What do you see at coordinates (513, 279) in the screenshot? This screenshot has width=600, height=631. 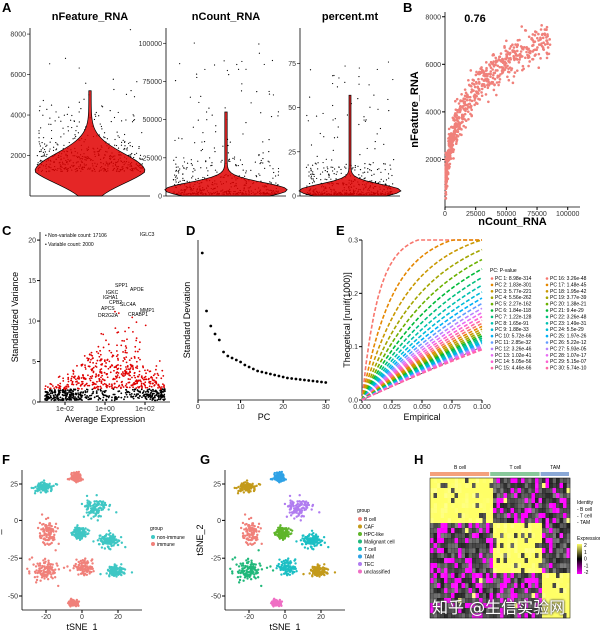 I see `panel-e-legend-item: PC 1: 8.98e-314` at bounding box center [513, 279].